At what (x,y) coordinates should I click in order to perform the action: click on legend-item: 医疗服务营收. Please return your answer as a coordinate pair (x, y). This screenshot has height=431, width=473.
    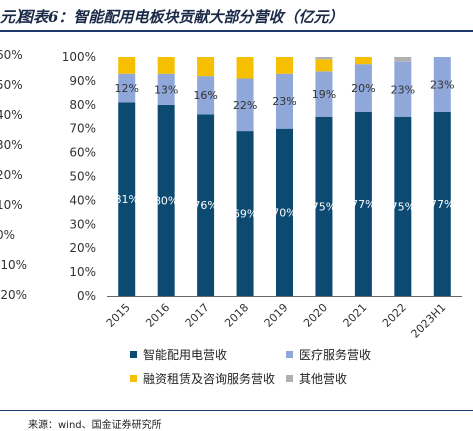
    Looking at the image, I should click on (328, 354).